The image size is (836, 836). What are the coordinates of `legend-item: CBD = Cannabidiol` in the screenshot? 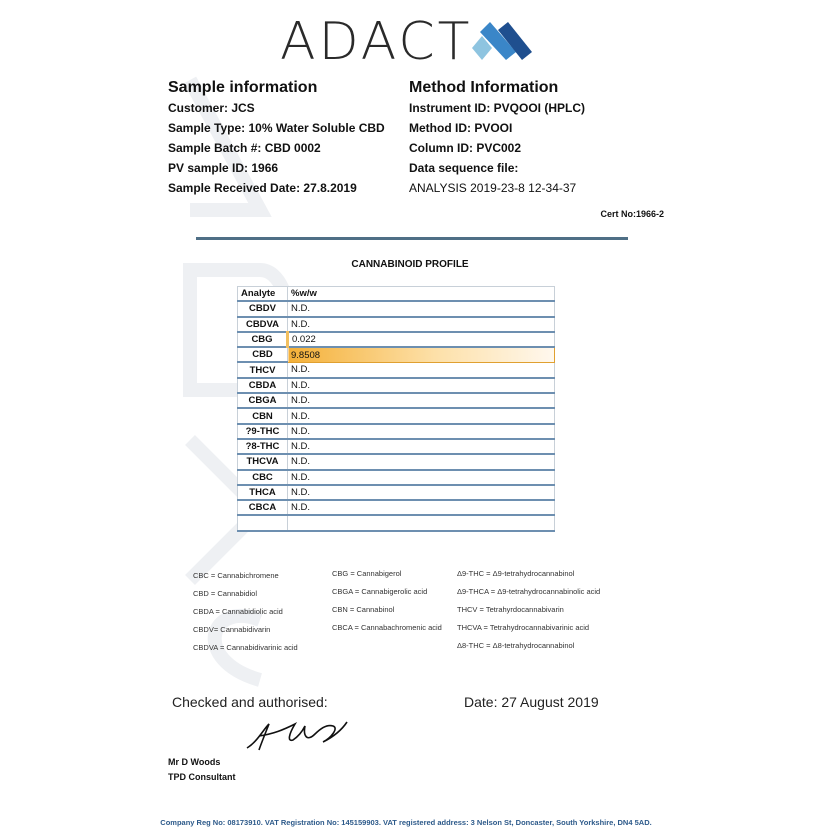 It's located at (225, 593).